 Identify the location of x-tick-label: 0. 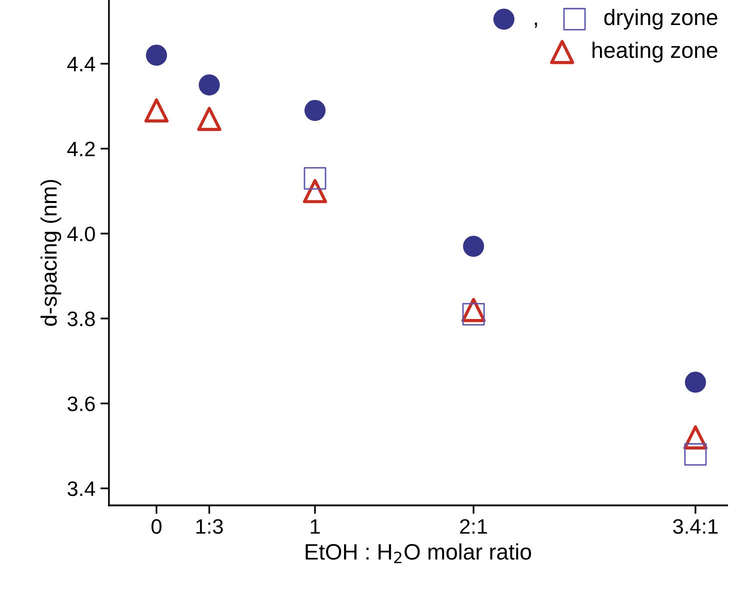
(157, 526).